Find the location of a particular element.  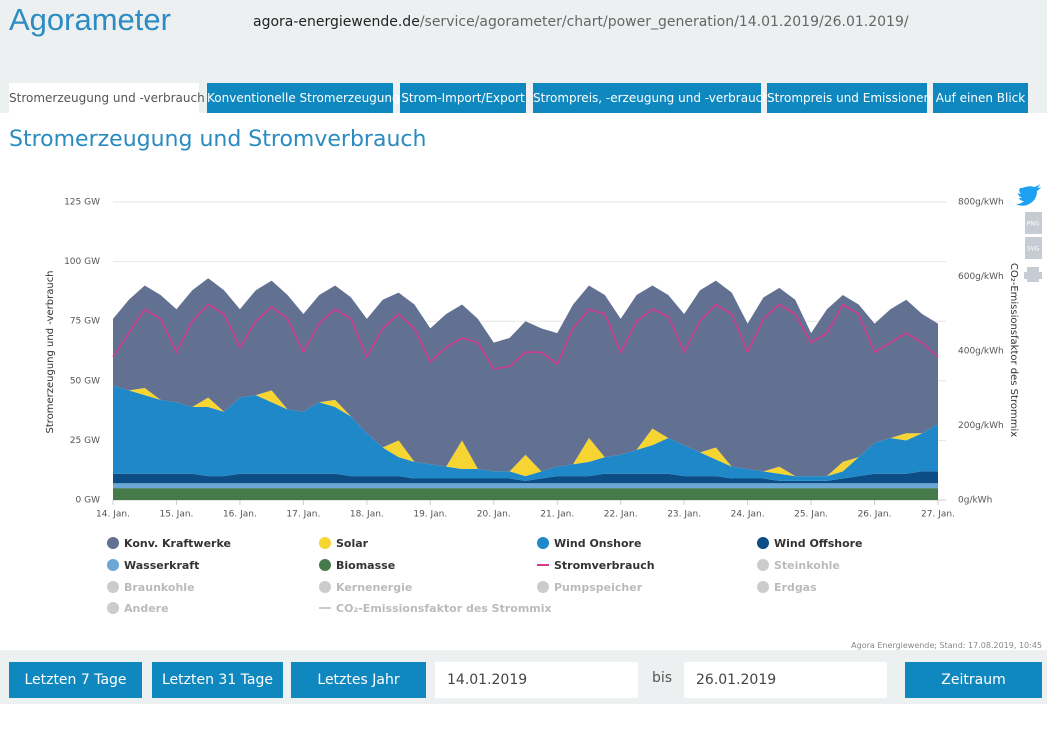

from-input: 14.01.2019 is located at coordinates (536, 680).